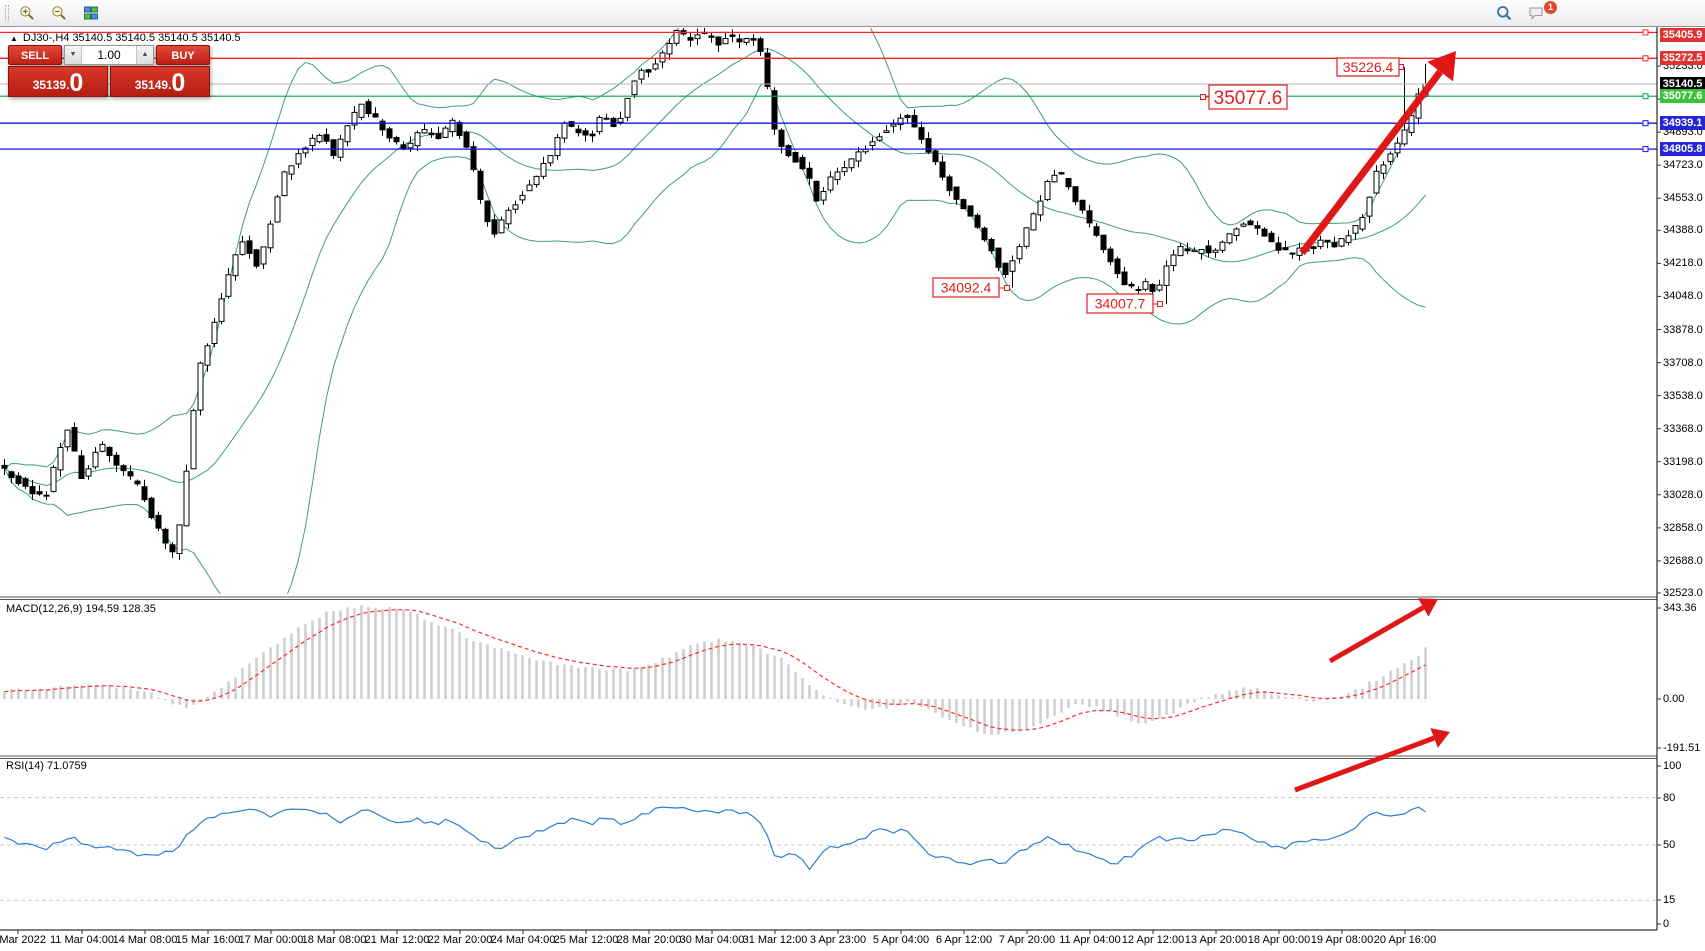 The width and height of the screenshot is (1705, 951). What do you see at coordinates (1153, 940) in the screenshot?
I see `x-axis-label: 12 Apr 12:00` at bounding box center [1153, 940].